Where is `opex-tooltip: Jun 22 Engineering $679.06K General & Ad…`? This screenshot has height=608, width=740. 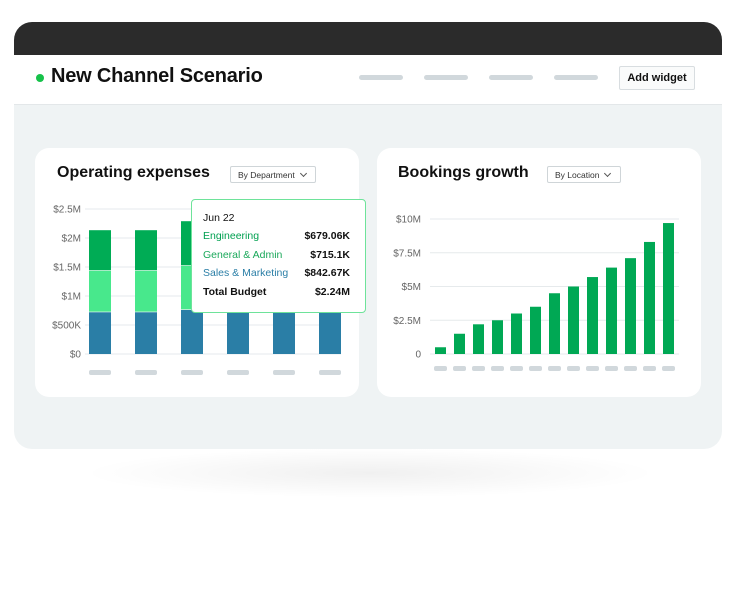 opex-tooltip: Jun 22 Engineering $679.06K General & Ad… is located at coordinates (278, 256).